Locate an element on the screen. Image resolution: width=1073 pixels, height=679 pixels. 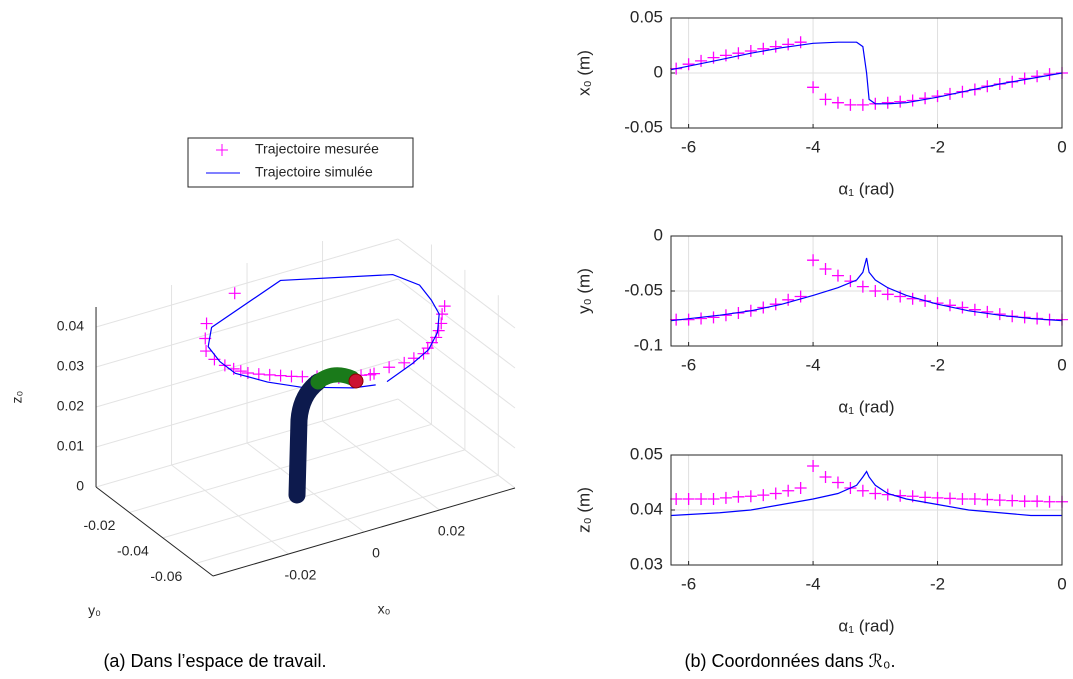
legend-label: Trajectoire mesurée is located at coordinates (317, 149).